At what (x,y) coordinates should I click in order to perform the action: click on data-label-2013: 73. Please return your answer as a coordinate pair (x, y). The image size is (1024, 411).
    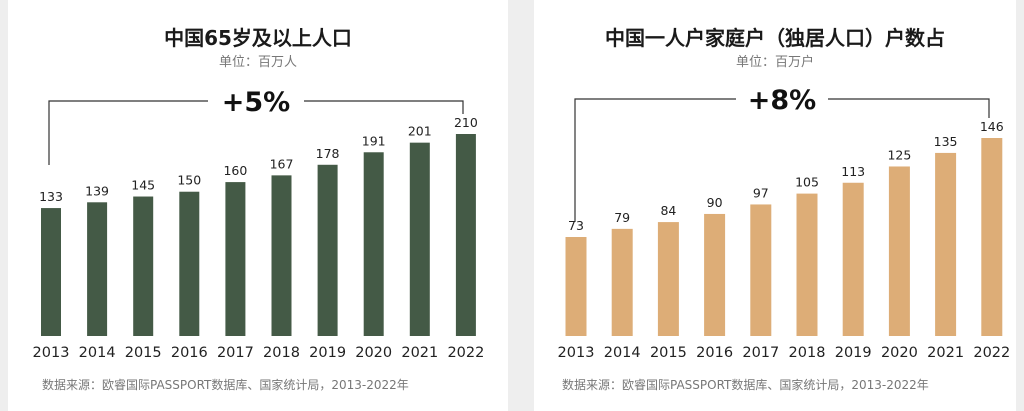
    Looking at the image, I should click on (576, 225).